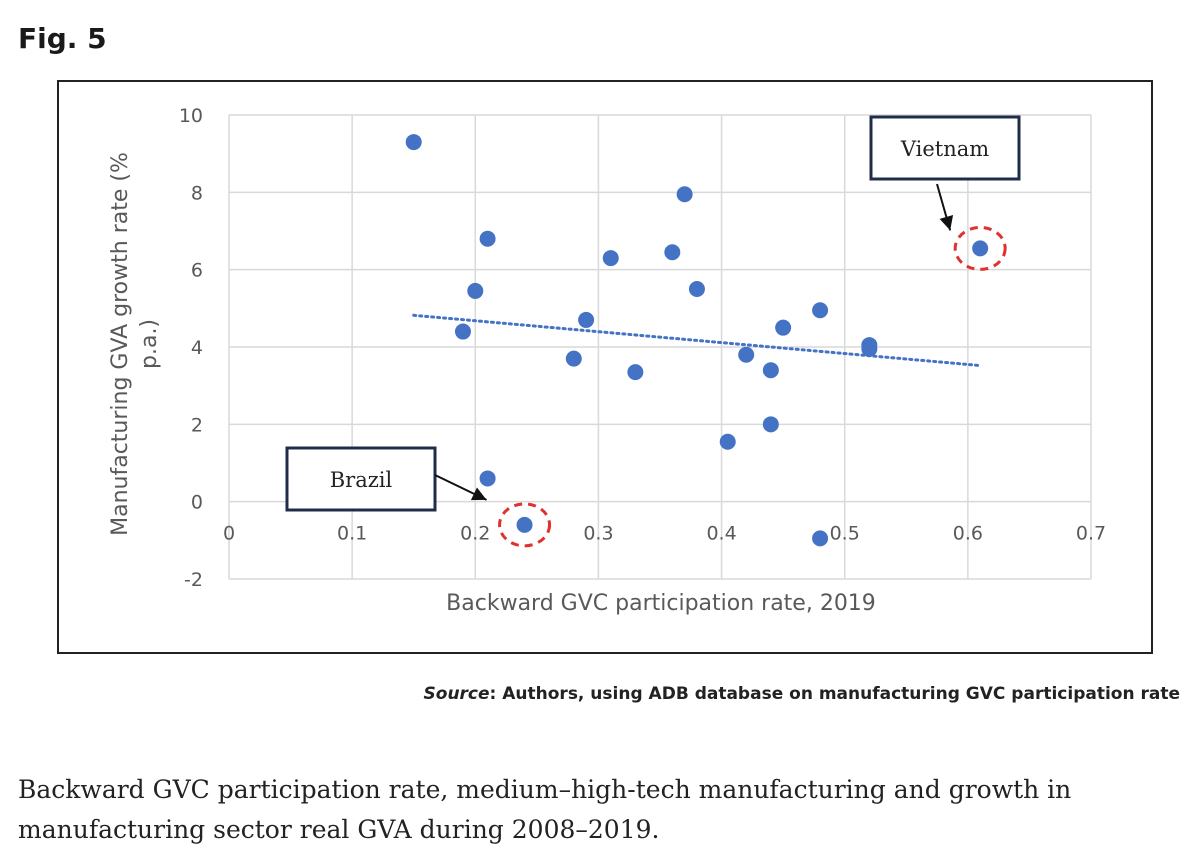  I want to click on x-tick-label: 0.2, so click(475, 534).